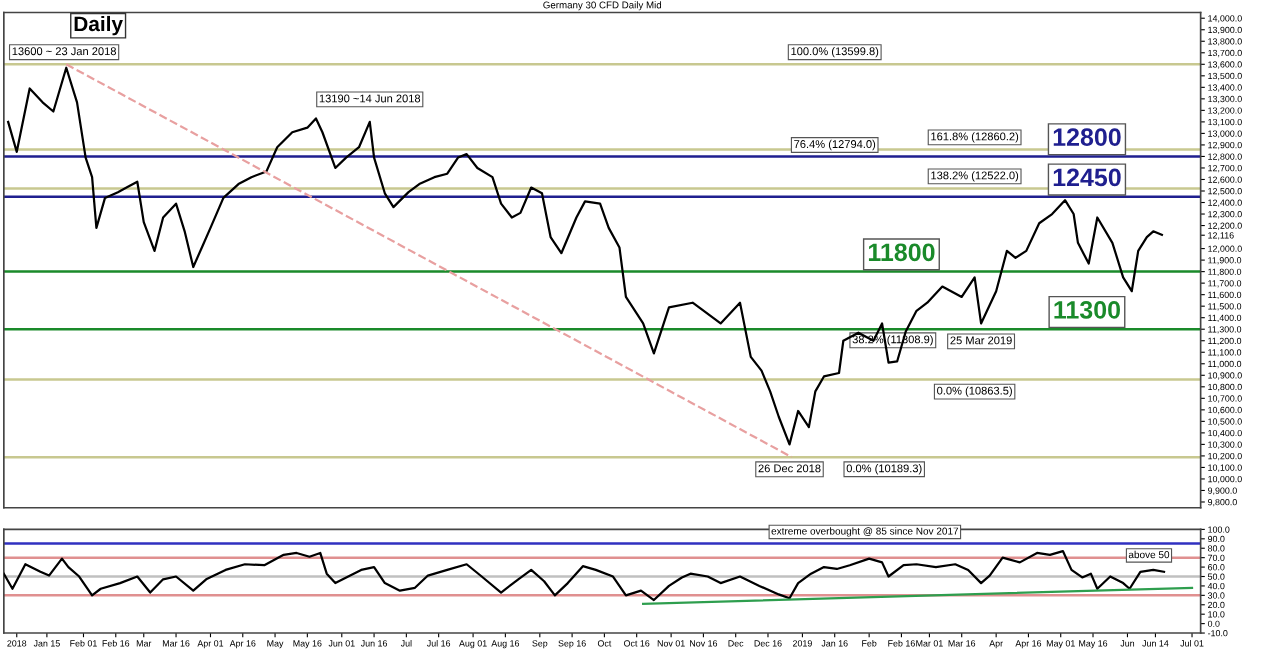 This screenshot has width=1280, height=656. Describe the element at coordinates (584, 575) in the screenshot. I see `line-series` at that location.